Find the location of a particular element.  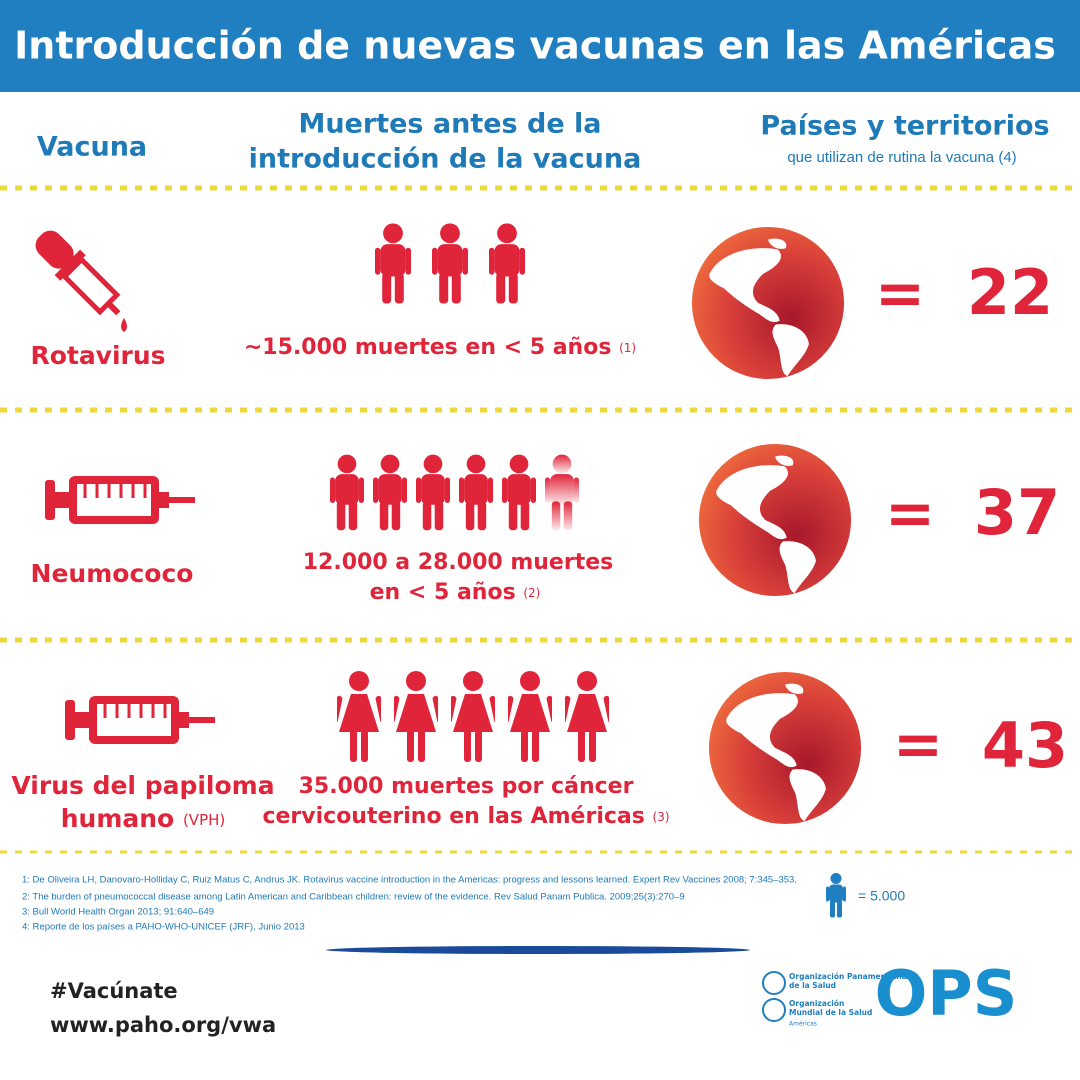

logo-text: de la Salud is located at coordinates (812, 985).